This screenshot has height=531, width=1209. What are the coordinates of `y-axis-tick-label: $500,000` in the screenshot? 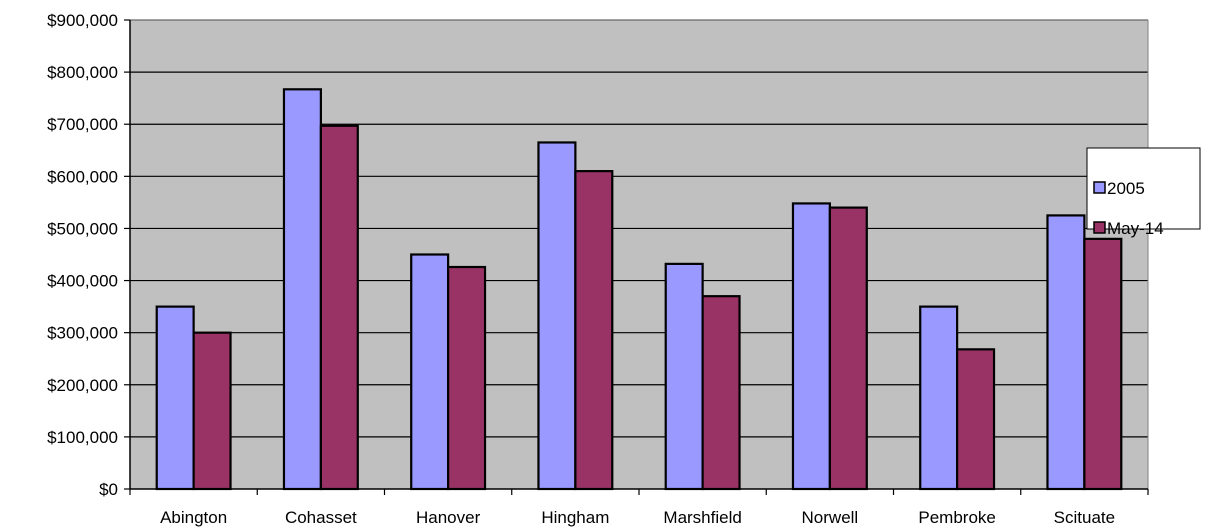 It's located at (82, 228).